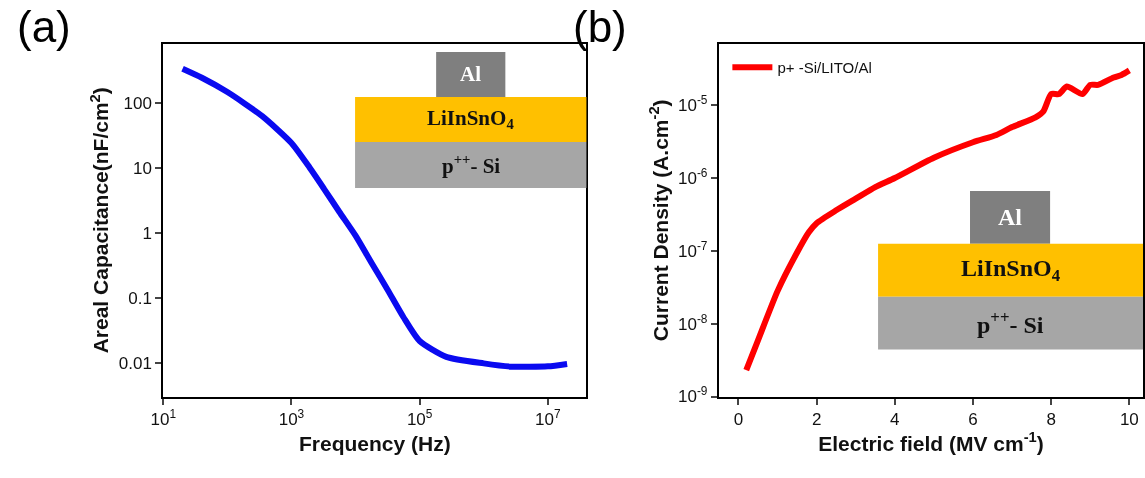 This screenshot has height=478, width=1145. What do you see at coordinates (692, 249) in the screenshot?
I see `y-tick-label: 10$^{-7}$` at bounding box center [692, 249].